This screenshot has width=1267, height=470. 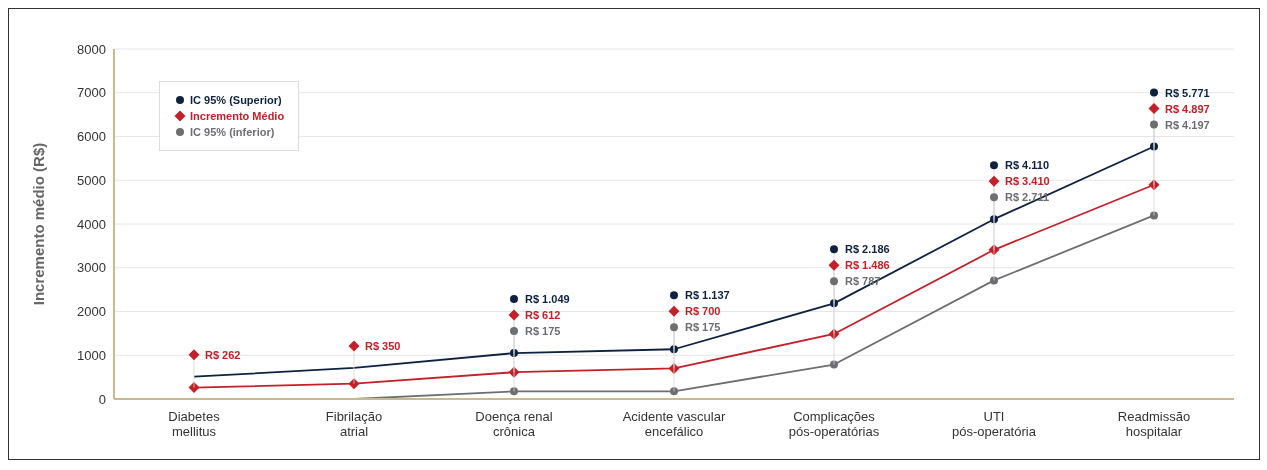 What do you see at coordinates (237, 116) in the screenshot?
I see `legend-label: Incremento Médio` at bounding box center [237, 116].